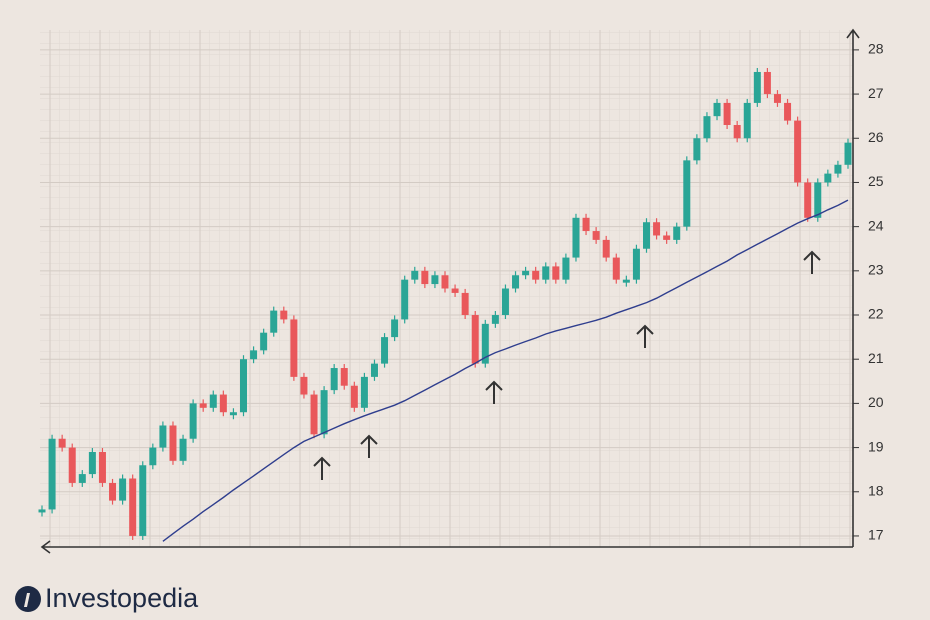 This screenshot has height=620, width=930. Describe the element at coordinates (876, 490) in the screenshot. I see `y-tick-label: 18` at that location.